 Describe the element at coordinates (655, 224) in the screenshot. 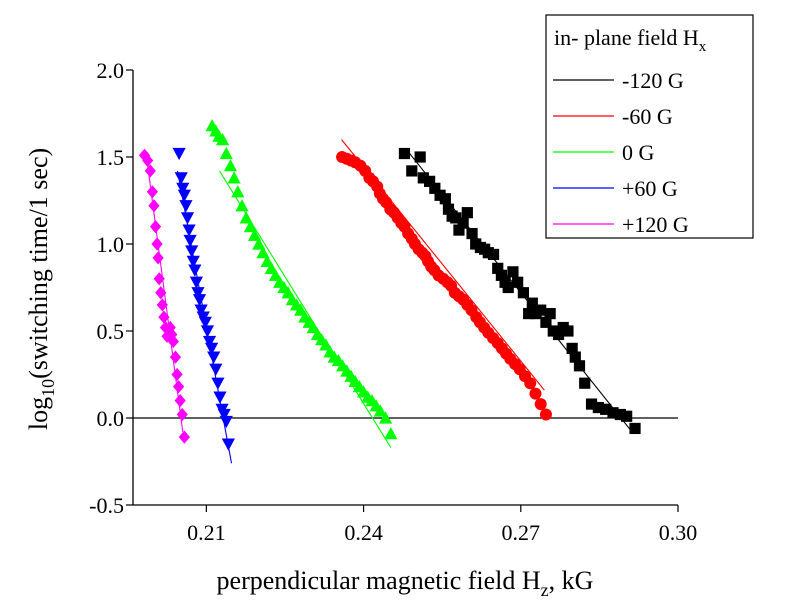

I see `legend-label-120g: +120 G` at that location.